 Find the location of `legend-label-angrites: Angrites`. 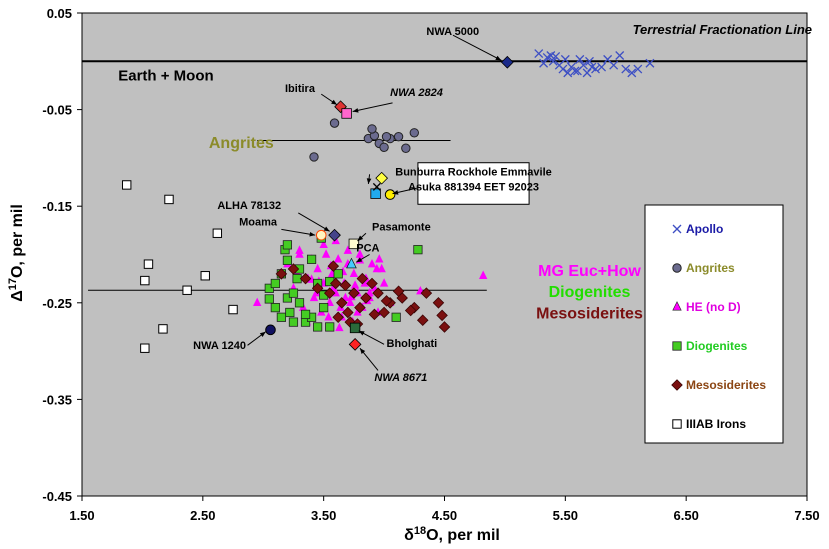

legend-label-angrites: Angrites is located at coordinates (710, 268).